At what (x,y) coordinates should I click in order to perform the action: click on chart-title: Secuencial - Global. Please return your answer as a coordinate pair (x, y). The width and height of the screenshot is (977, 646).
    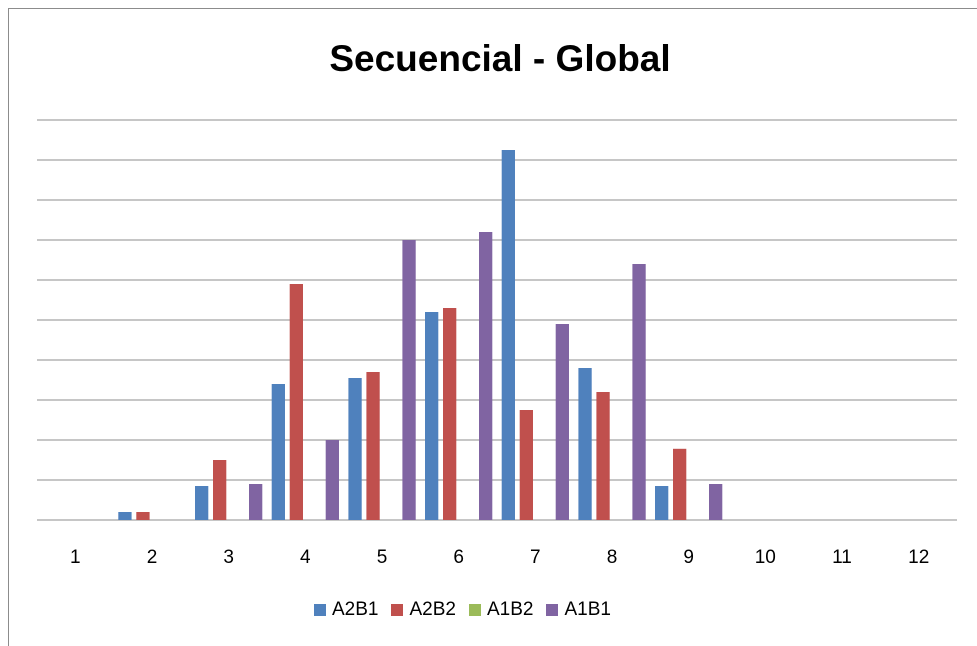
    Looking at the image, I should click on (500, 58).